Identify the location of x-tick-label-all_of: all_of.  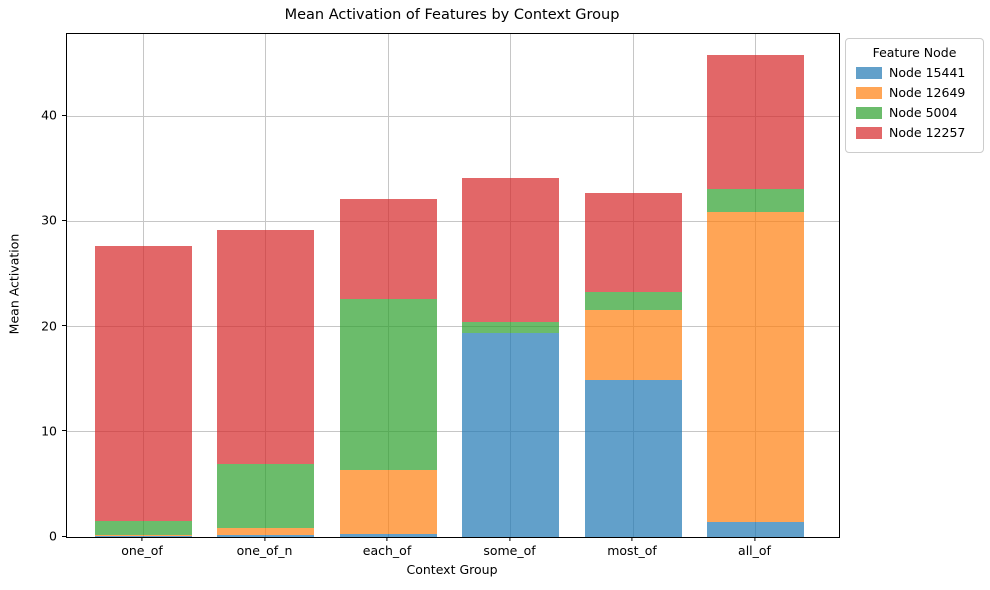
(754, 550).